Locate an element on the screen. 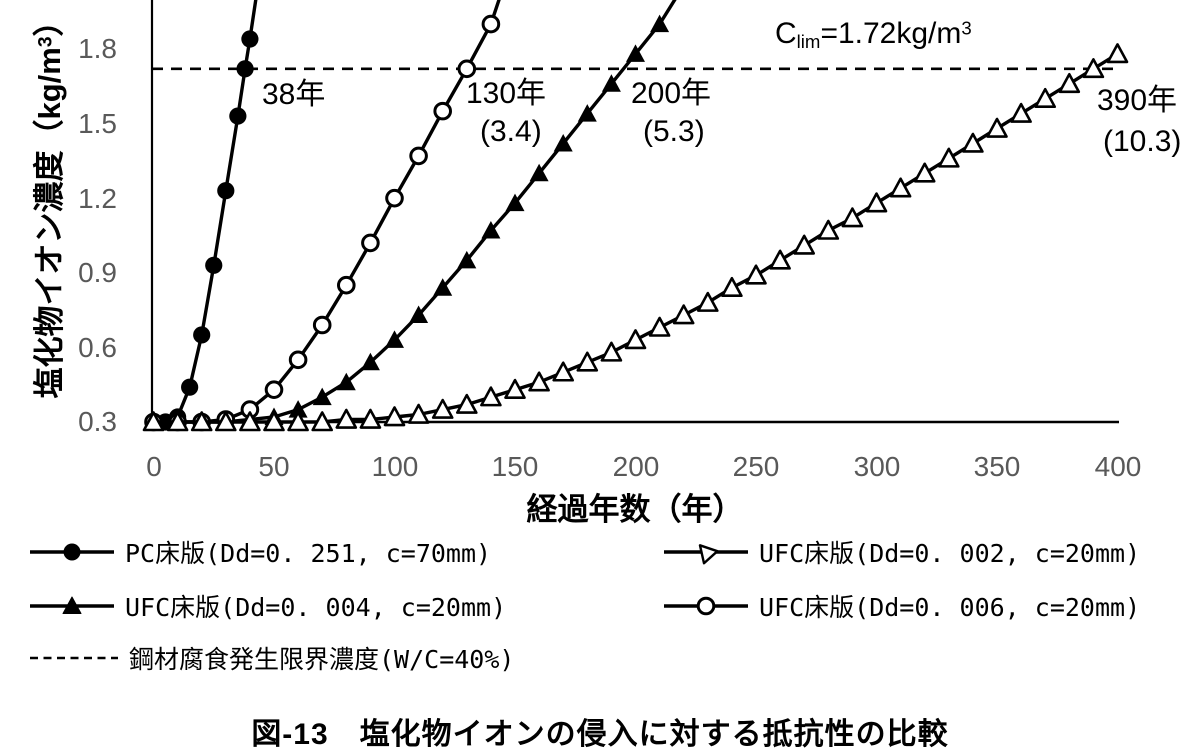 The image size is (1200, 756). y-axis-title-close: ） is located at coordinates (49, 21).